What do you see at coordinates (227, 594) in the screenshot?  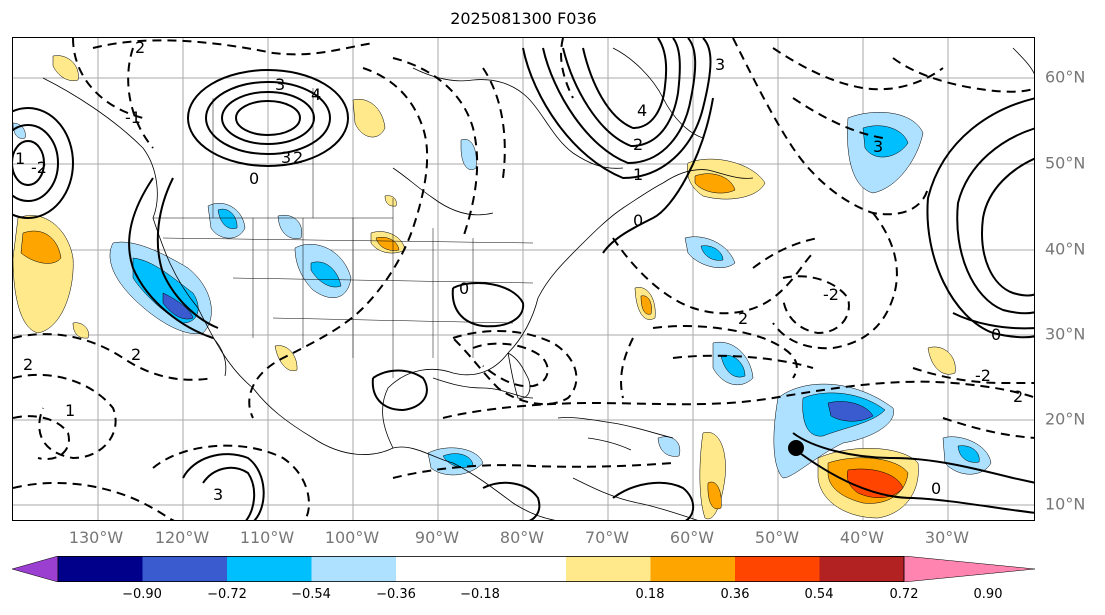 I see `colorbar-tick: −0.72` at bounding box center [227, 594].